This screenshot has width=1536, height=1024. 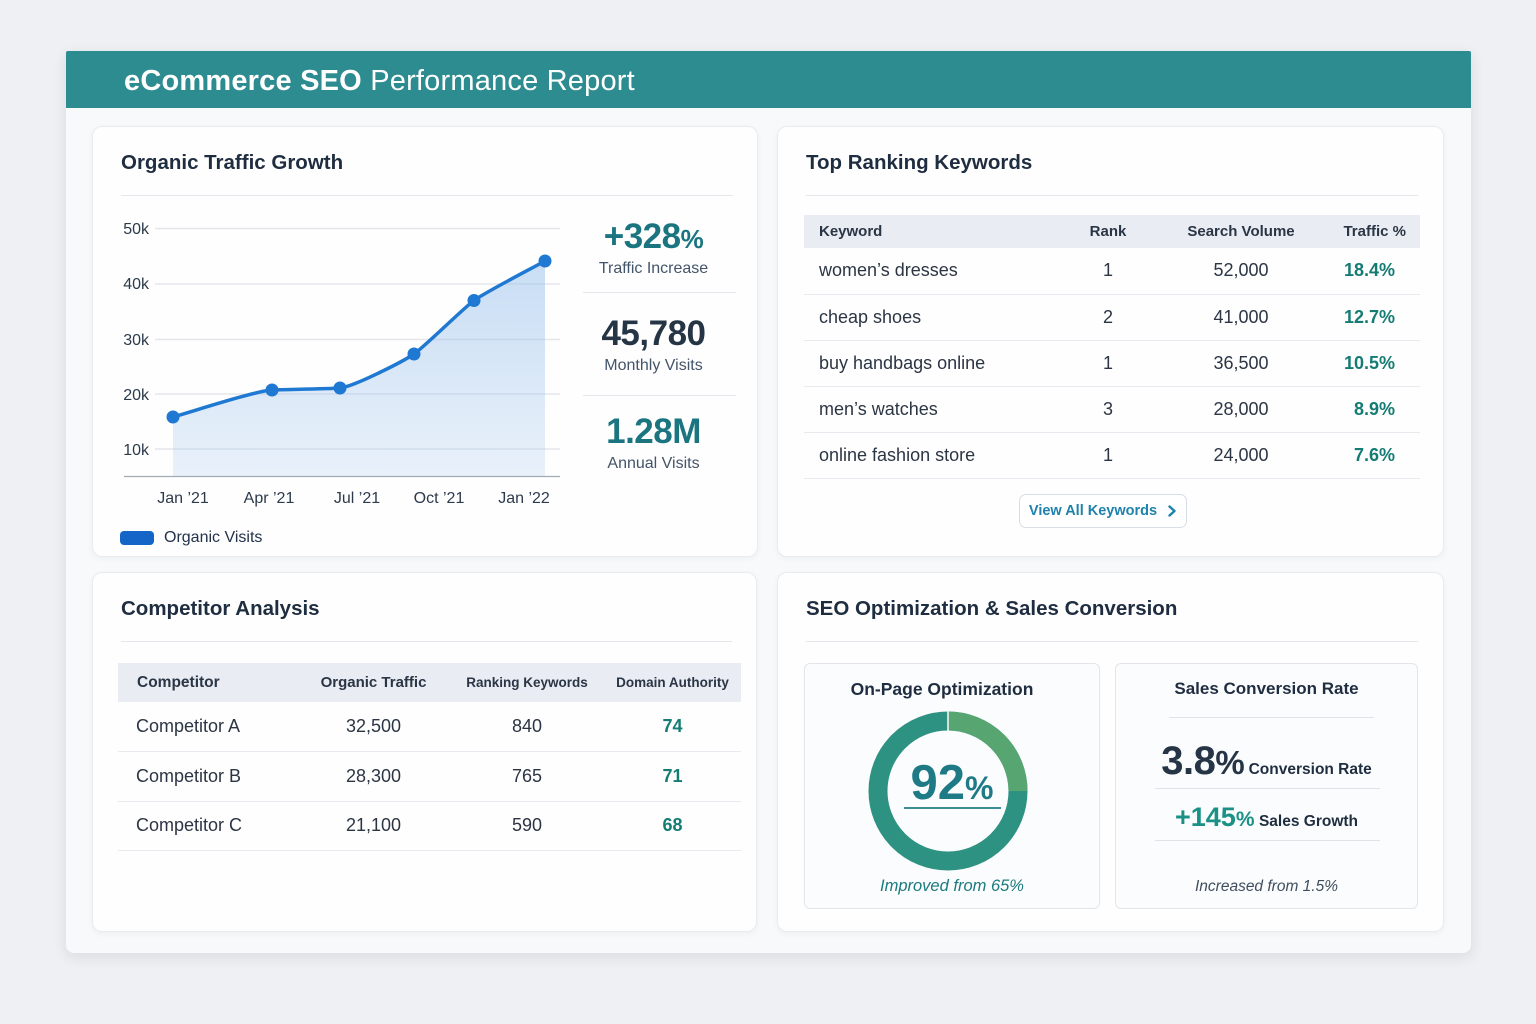 What do you see at coordinates (136, 284) in the screenshot?
I see `svg-text: 40k` at bounding box center [136, 284].